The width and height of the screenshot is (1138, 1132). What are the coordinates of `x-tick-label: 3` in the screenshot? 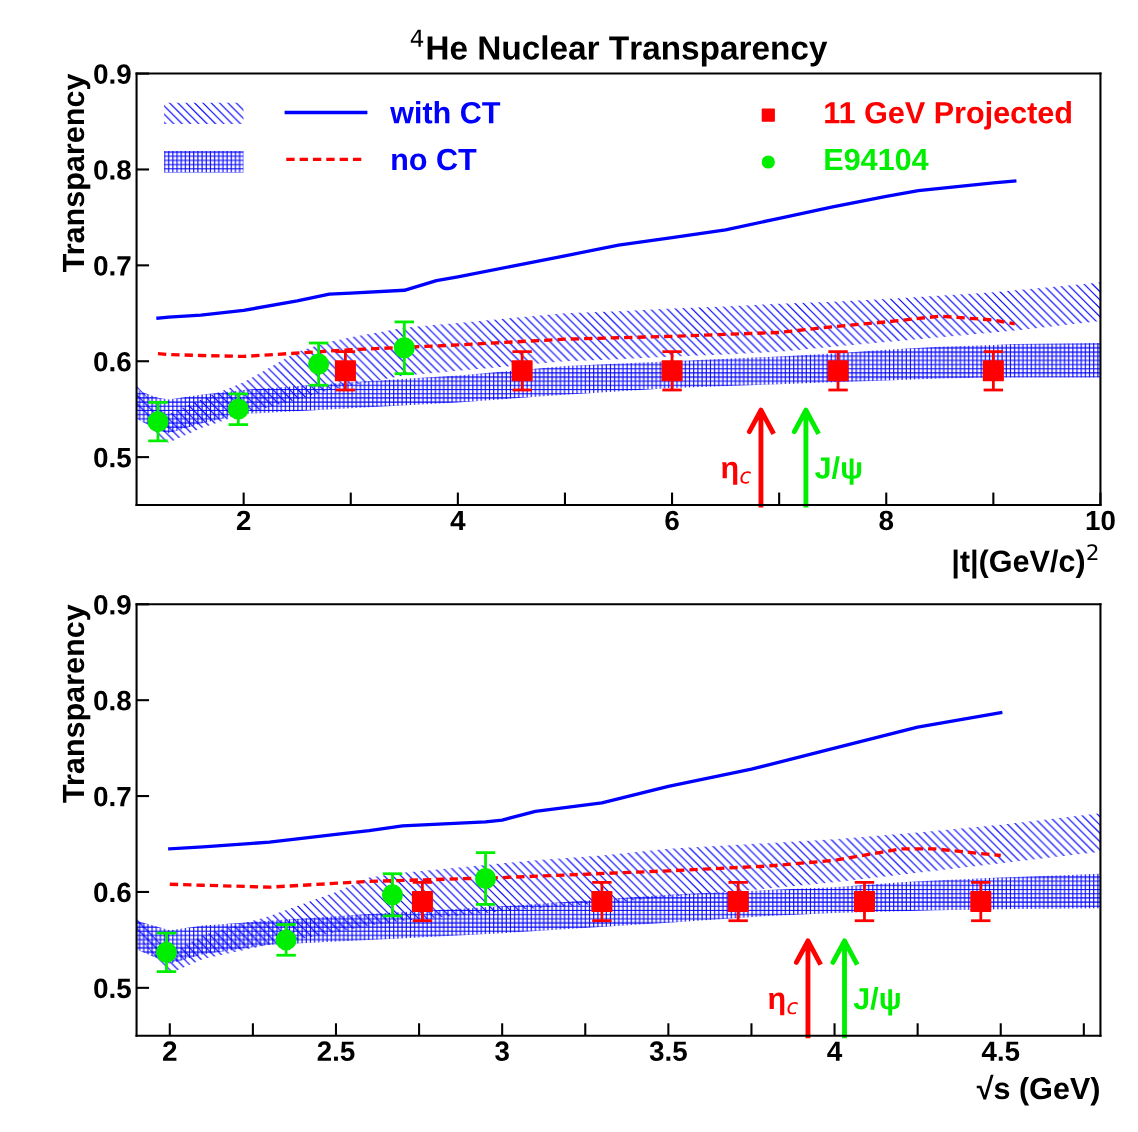 It's located at (502, 1051).